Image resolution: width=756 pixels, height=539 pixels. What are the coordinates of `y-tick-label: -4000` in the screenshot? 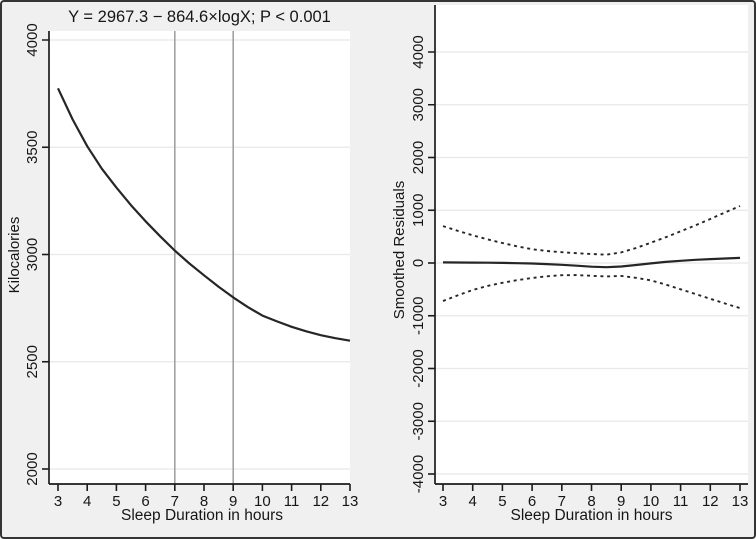 It's located at (418, 474).